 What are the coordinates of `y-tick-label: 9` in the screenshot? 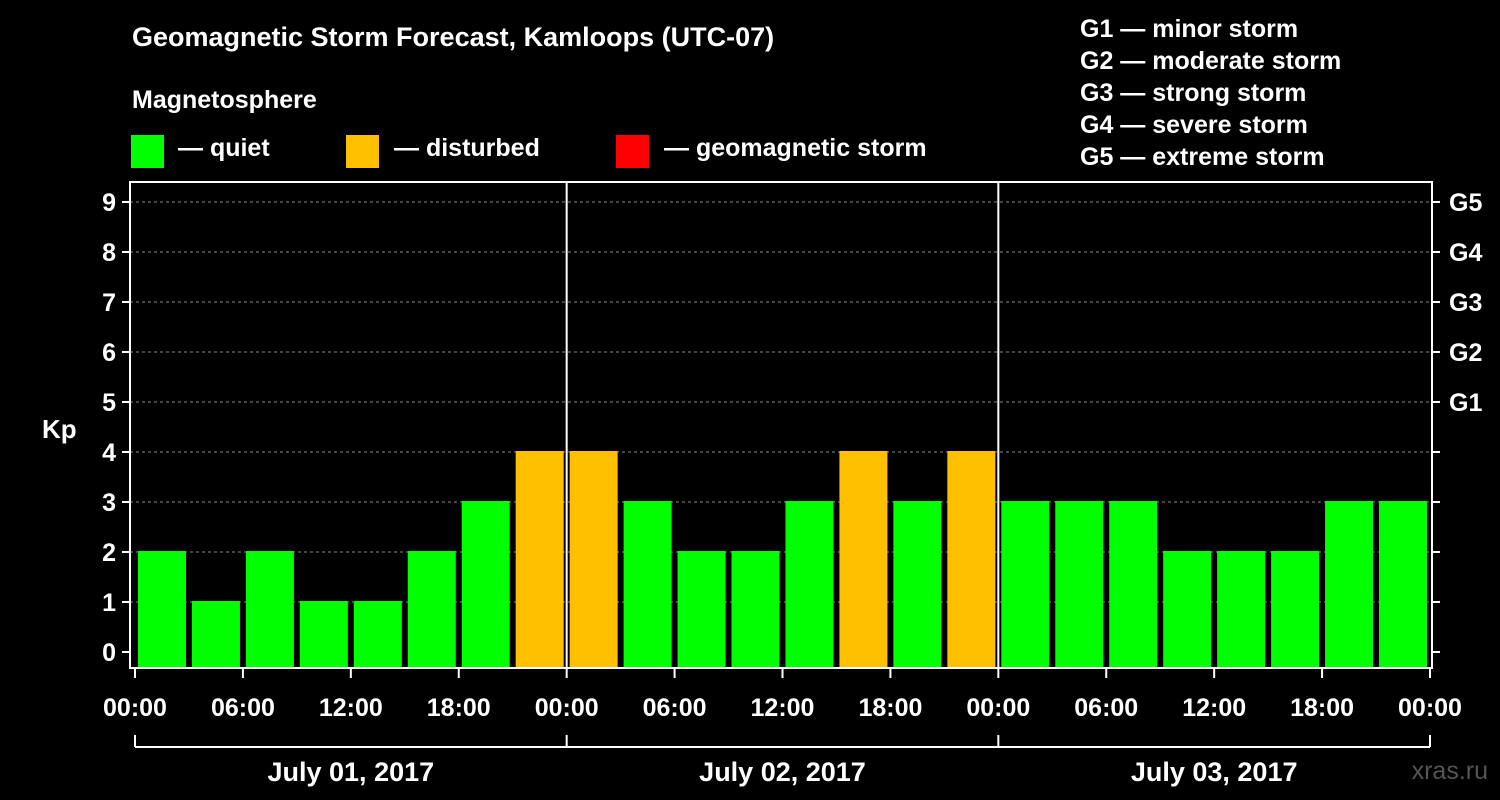 It's located at (109, 203).